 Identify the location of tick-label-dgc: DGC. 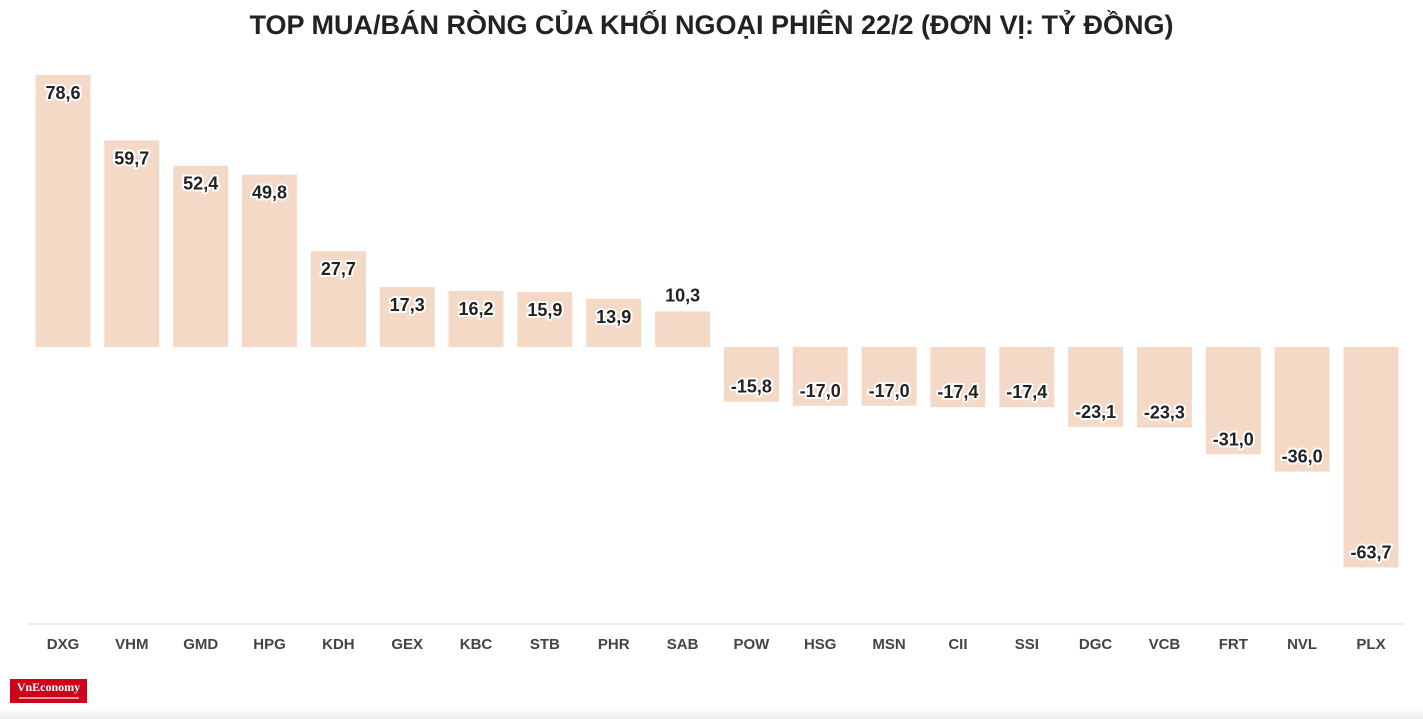
(1096, 644).